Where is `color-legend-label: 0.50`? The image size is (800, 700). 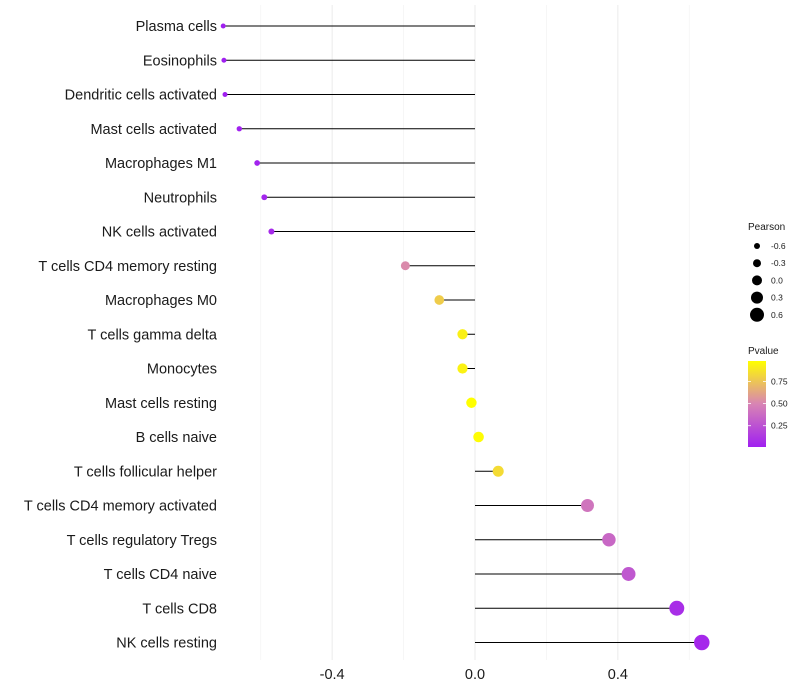
color-legend-label: 0.50 is located at coordinates (779, 404).